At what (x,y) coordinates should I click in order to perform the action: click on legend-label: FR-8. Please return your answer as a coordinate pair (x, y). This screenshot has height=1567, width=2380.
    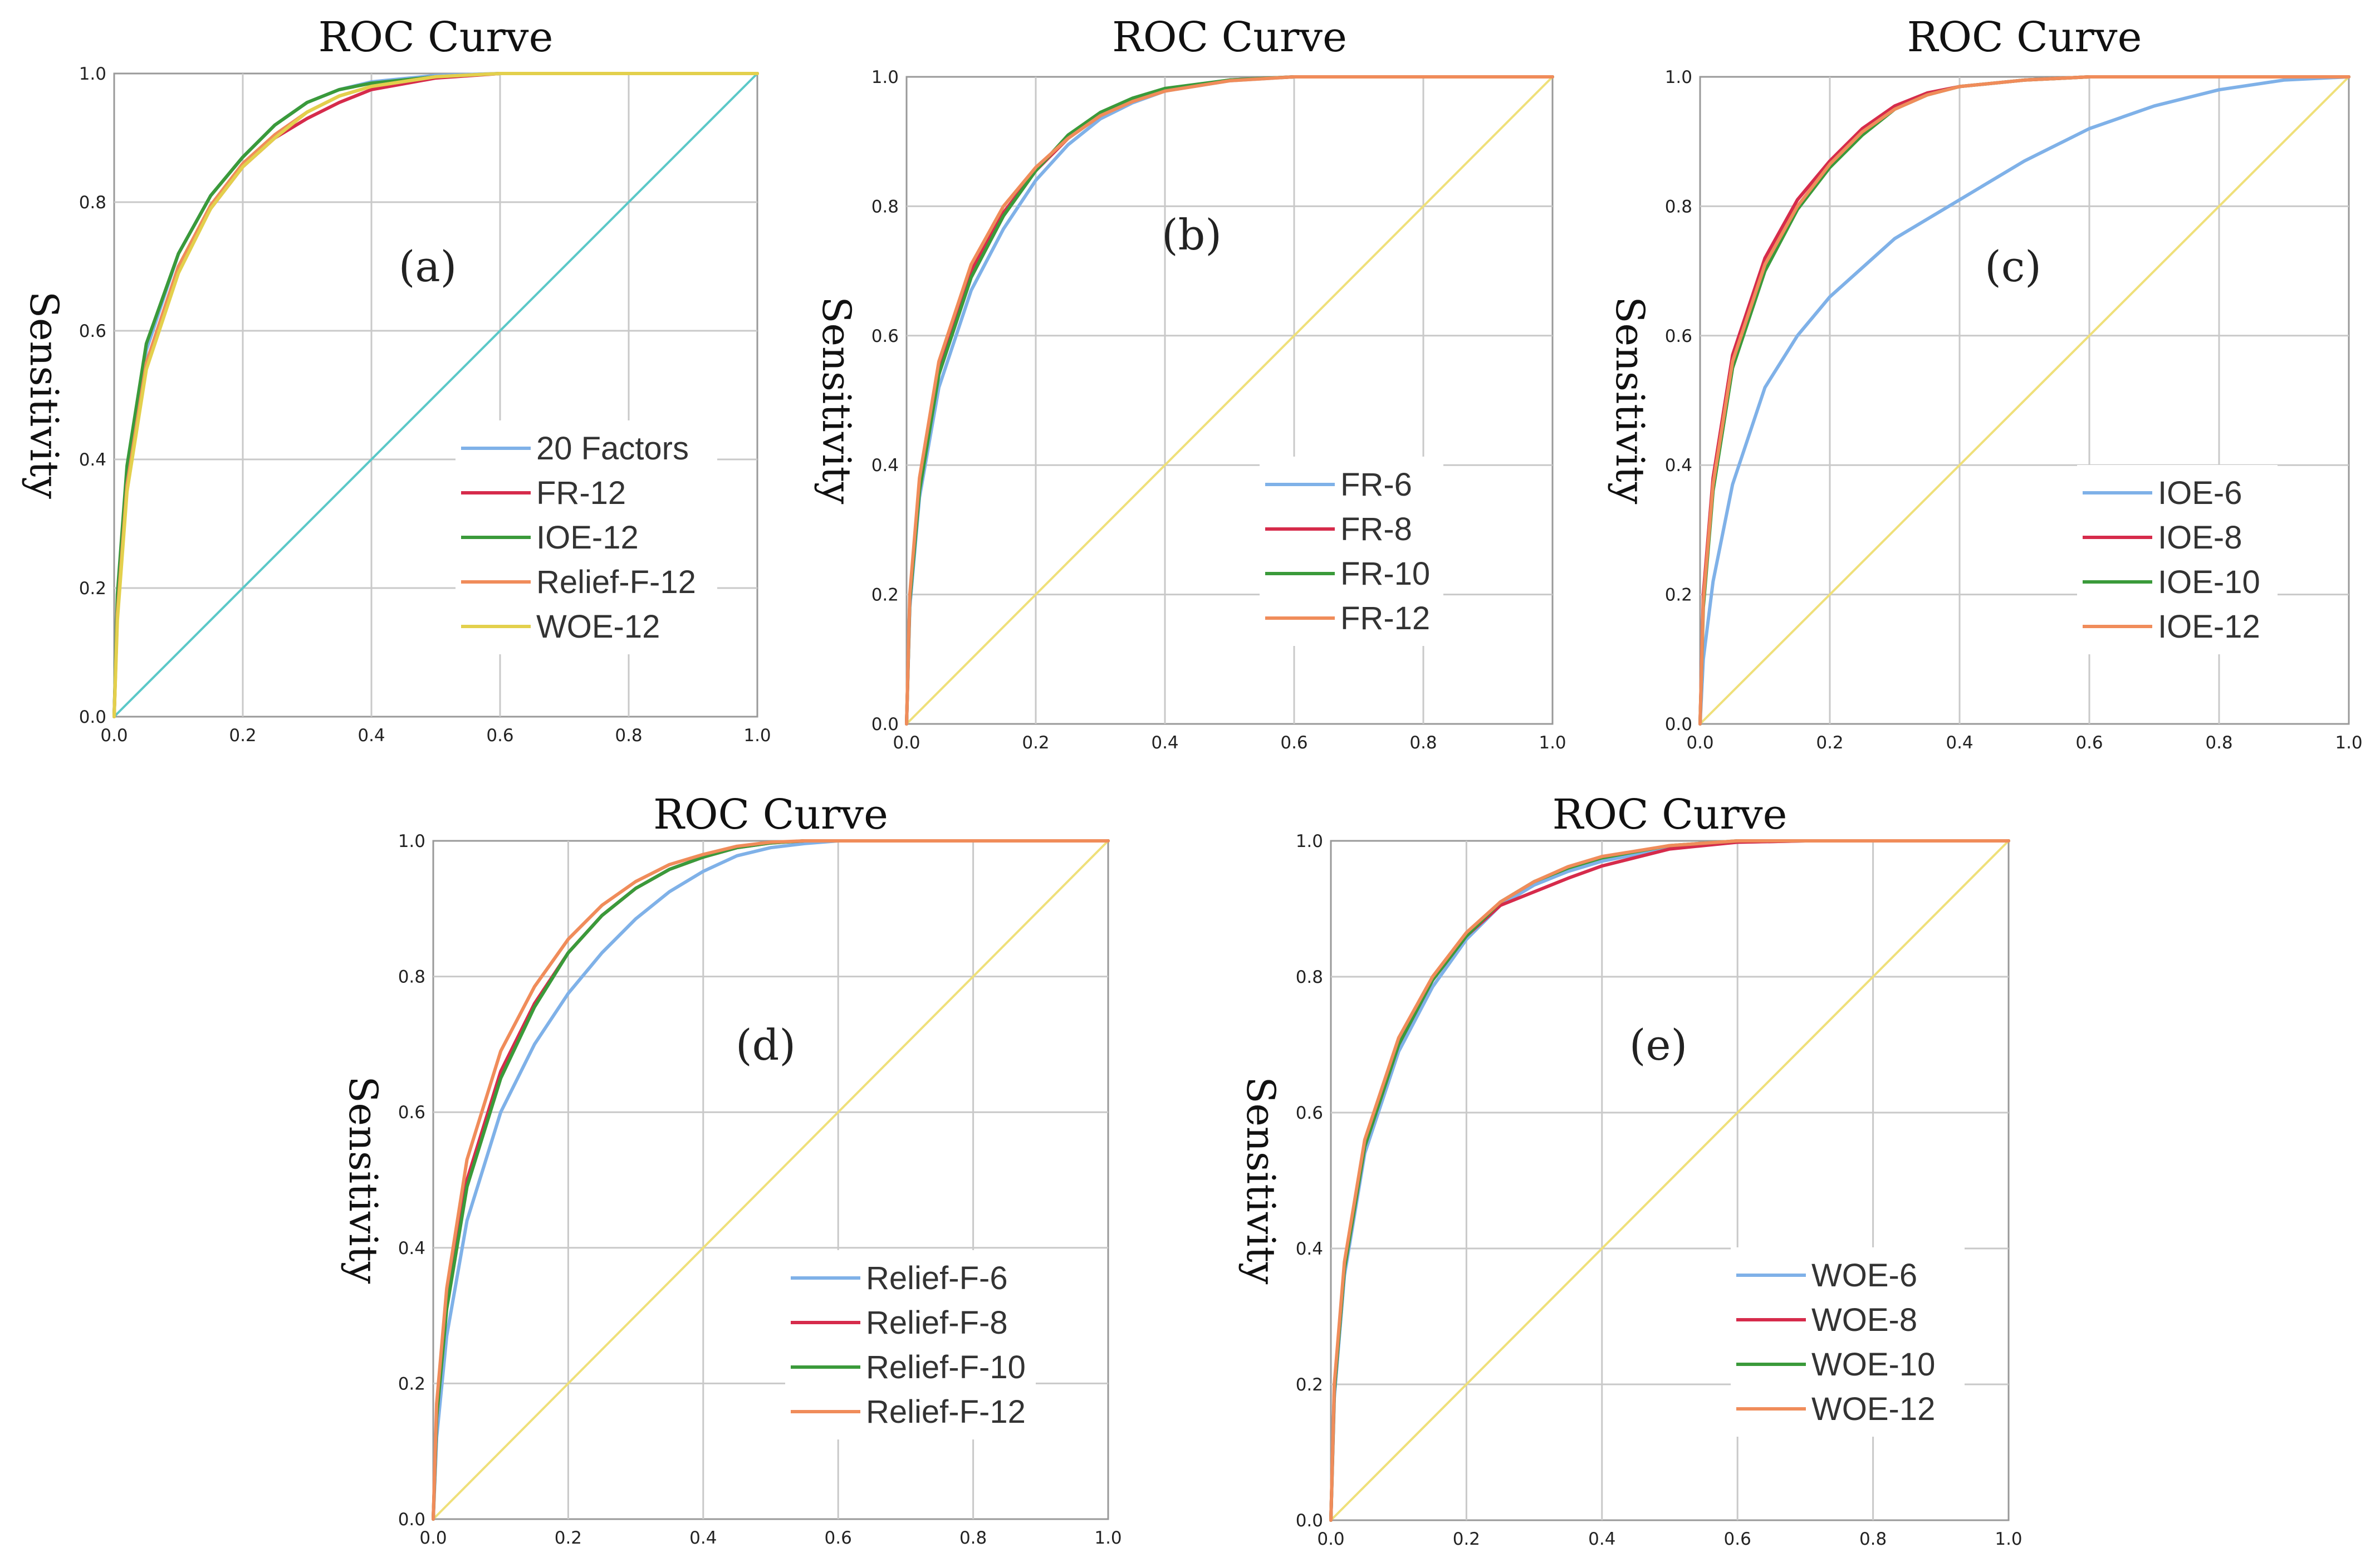
    Looking at the image, I should click on (1376, 529).